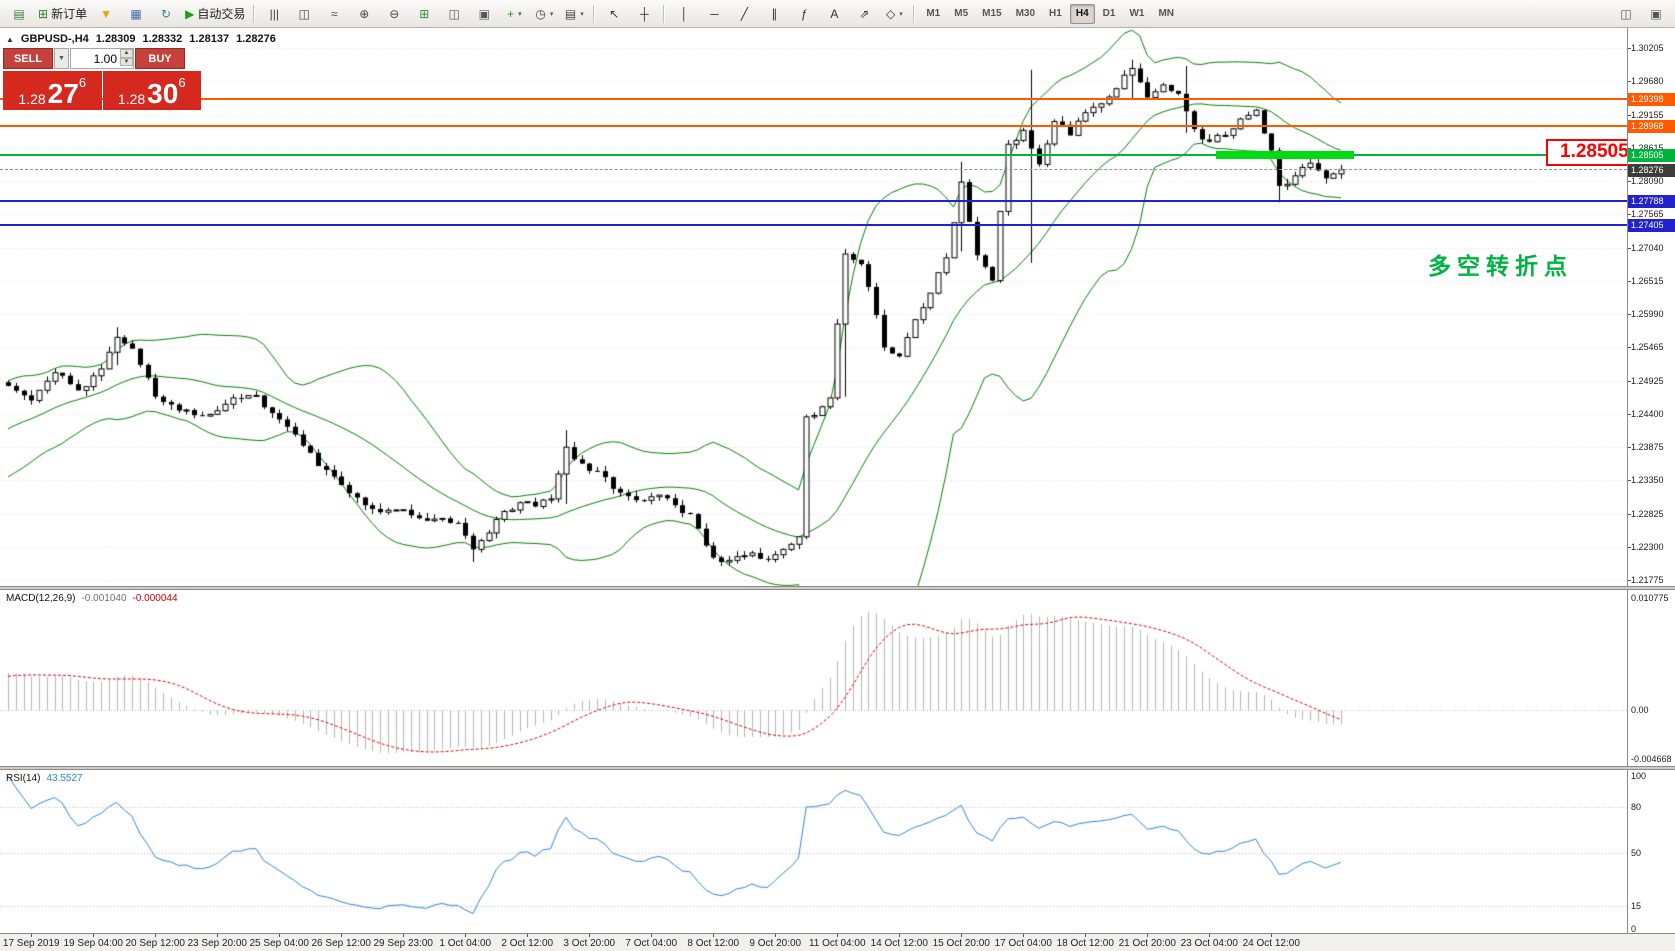 The height and width of the screenshot is (951, 1675). I want to click on price-level-line-1.28968, so click(813, 126).